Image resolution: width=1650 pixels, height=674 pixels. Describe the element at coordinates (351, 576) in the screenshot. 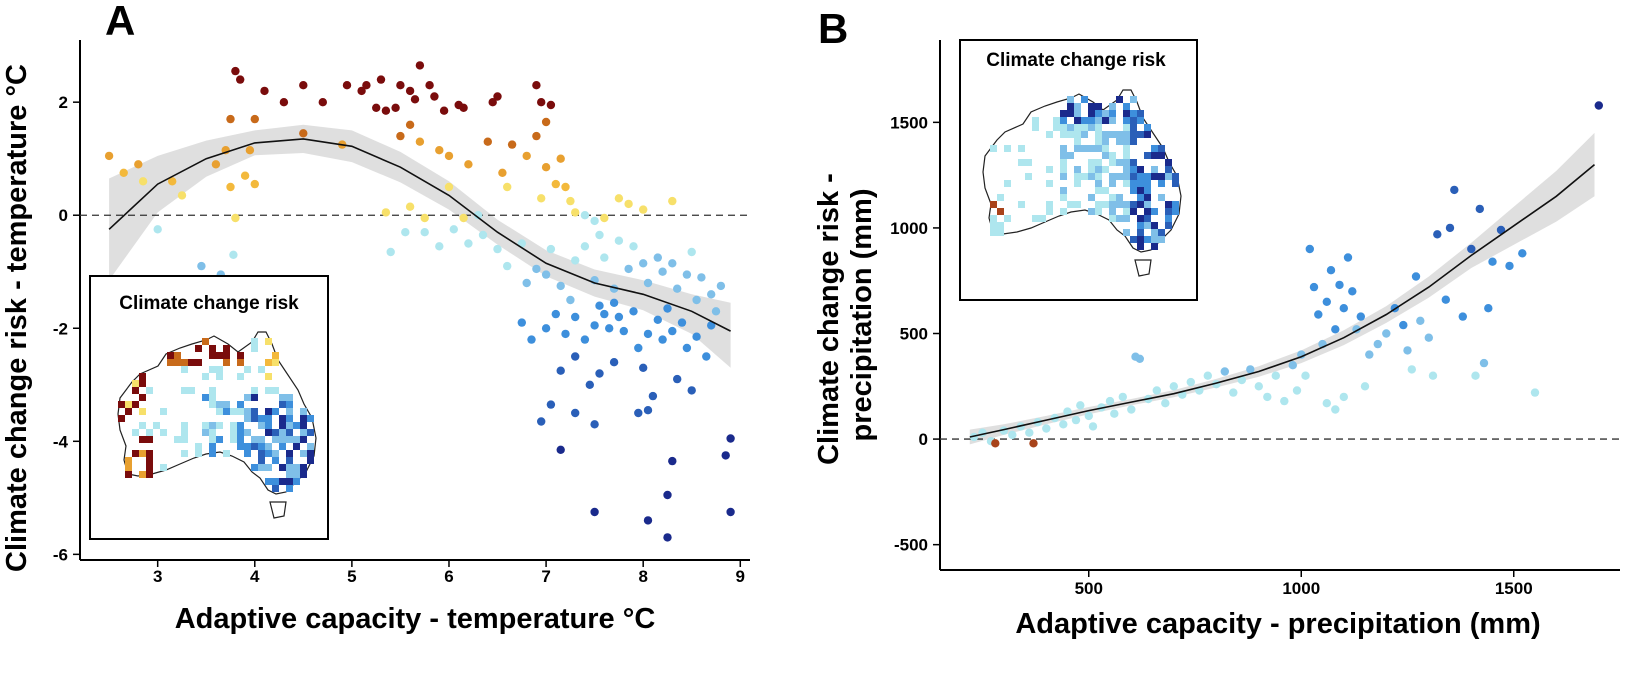

I see `panel-a-x-tick-label: 5` at that location.